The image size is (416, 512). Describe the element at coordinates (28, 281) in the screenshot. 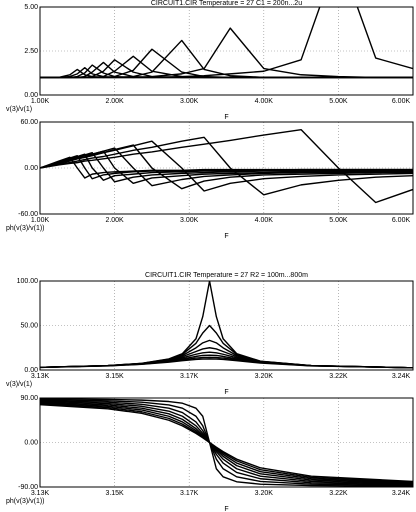

I see `y-tick-label: 100.00` at that location.